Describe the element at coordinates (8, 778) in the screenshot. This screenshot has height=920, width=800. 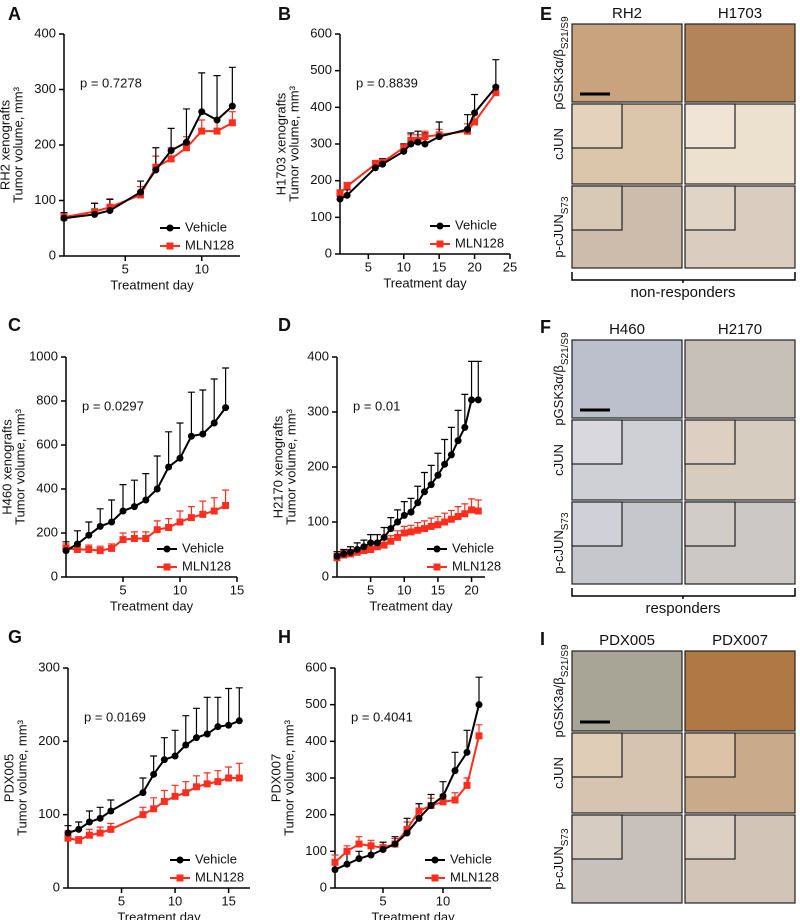
I see `y-axis-label: PDX005` at that location.